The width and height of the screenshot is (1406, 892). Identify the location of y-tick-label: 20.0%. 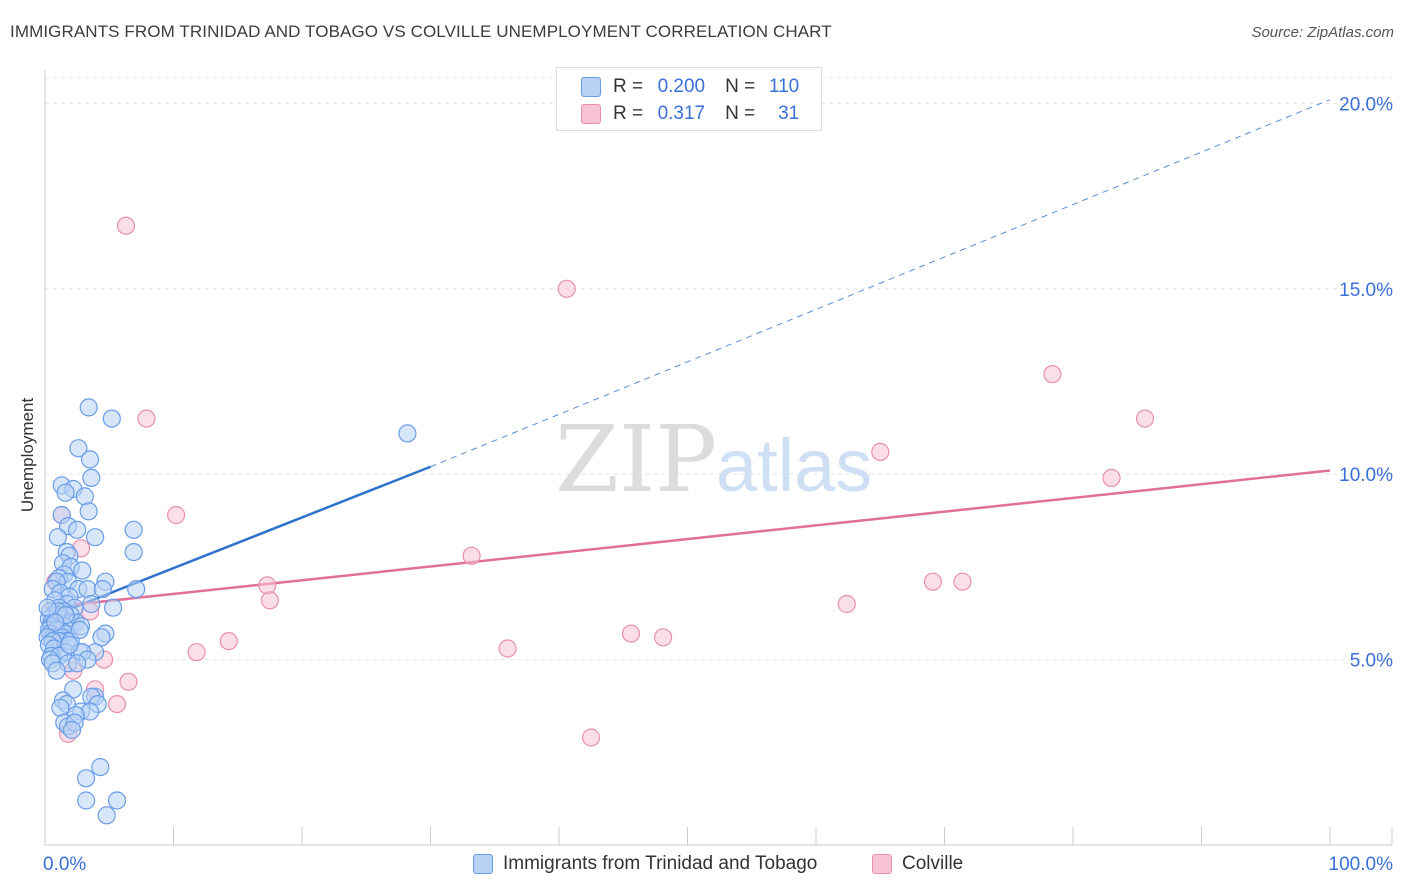
(1366, 104).